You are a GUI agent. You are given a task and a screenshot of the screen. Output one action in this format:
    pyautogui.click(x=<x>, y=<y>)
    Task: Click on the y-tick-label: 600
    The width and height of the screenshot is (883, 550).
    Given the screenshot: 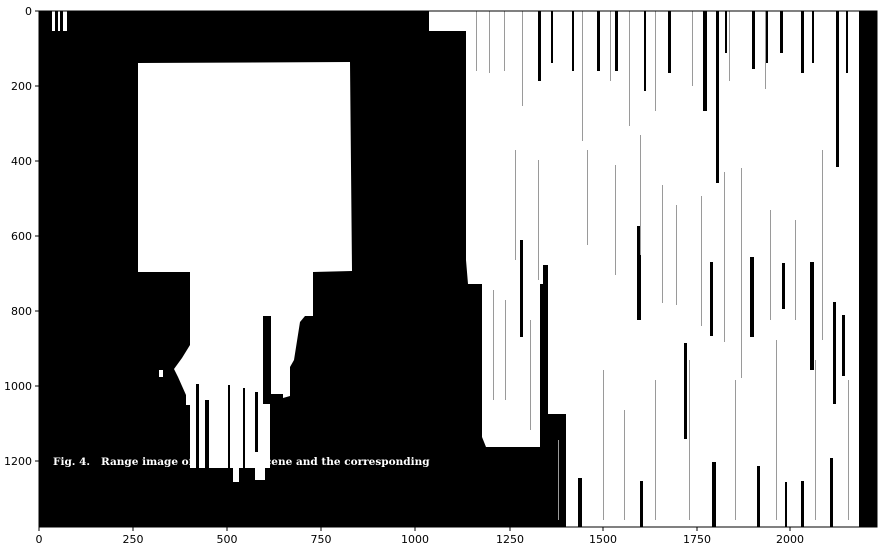 What is the action you would take?
    pyautogui.click(x=21, y=236)
    